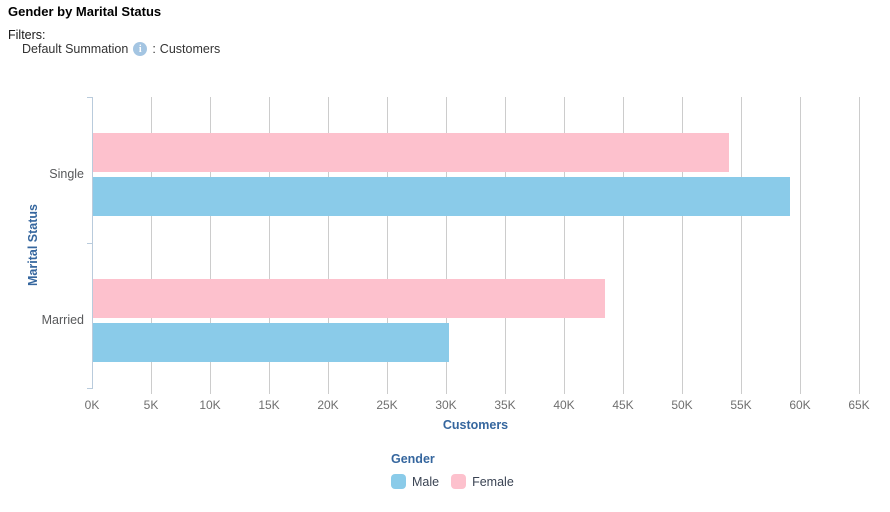  What do you see at coordinates (411, 152) in the screenshot?
I see `bar-single-female` at bounding box center [411, 152].